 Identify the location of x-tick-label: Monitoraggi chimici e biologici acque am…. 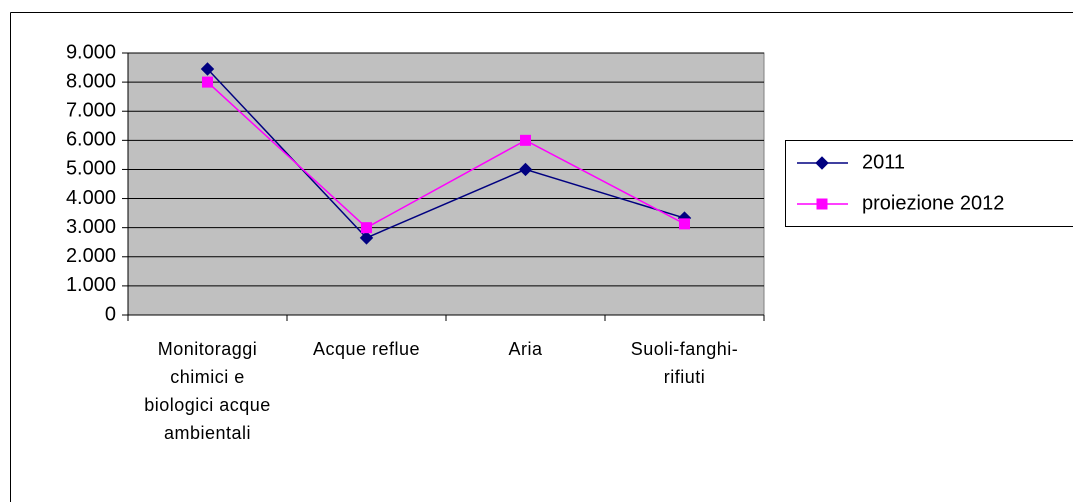
(207, 391).